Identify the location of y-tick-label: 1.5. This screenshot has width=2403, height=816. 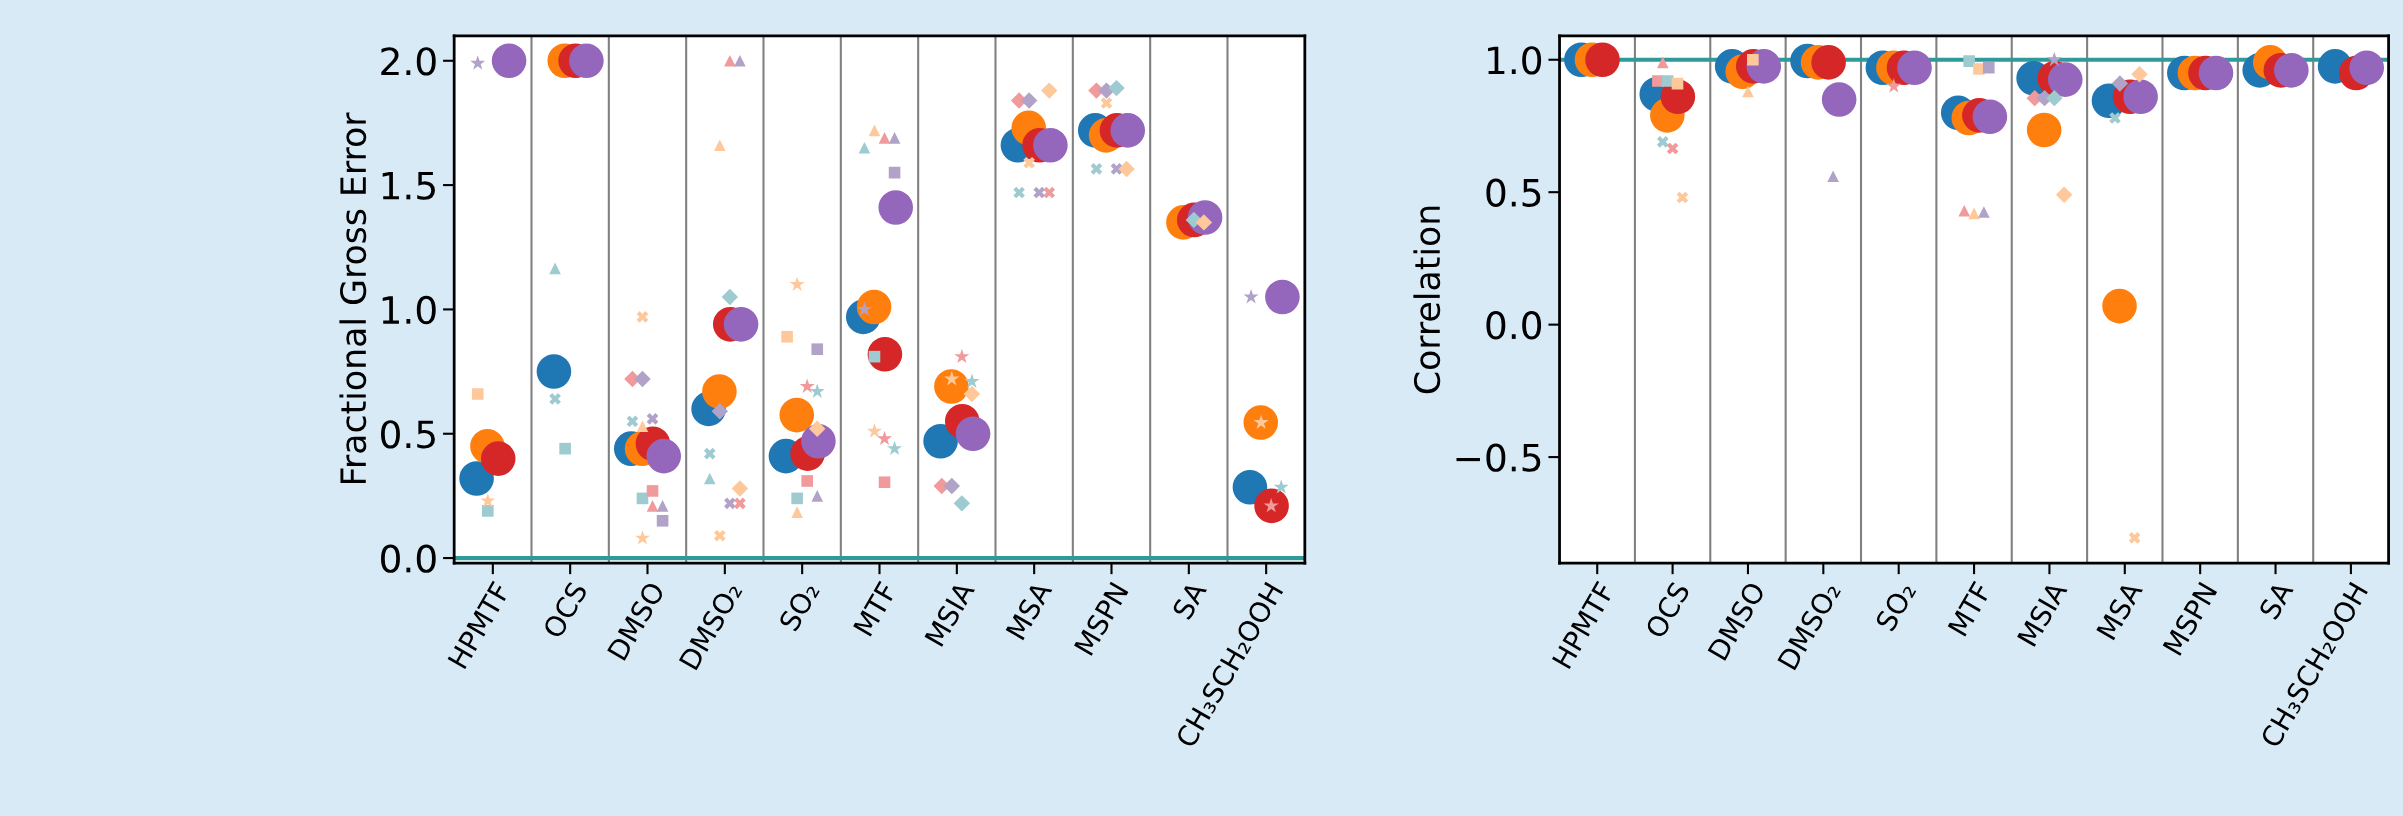
(408, 186).